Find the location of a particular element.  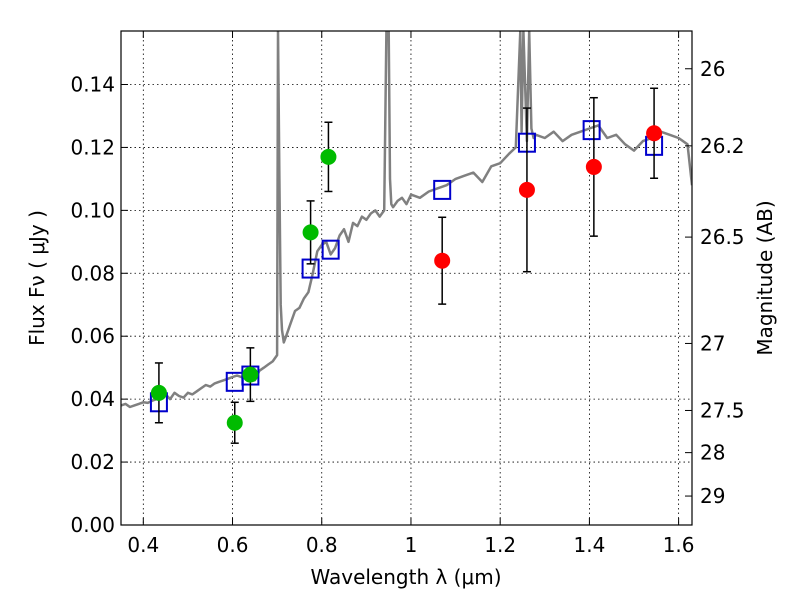

right-tick-label: 27 is located at coordinates (712, 343).